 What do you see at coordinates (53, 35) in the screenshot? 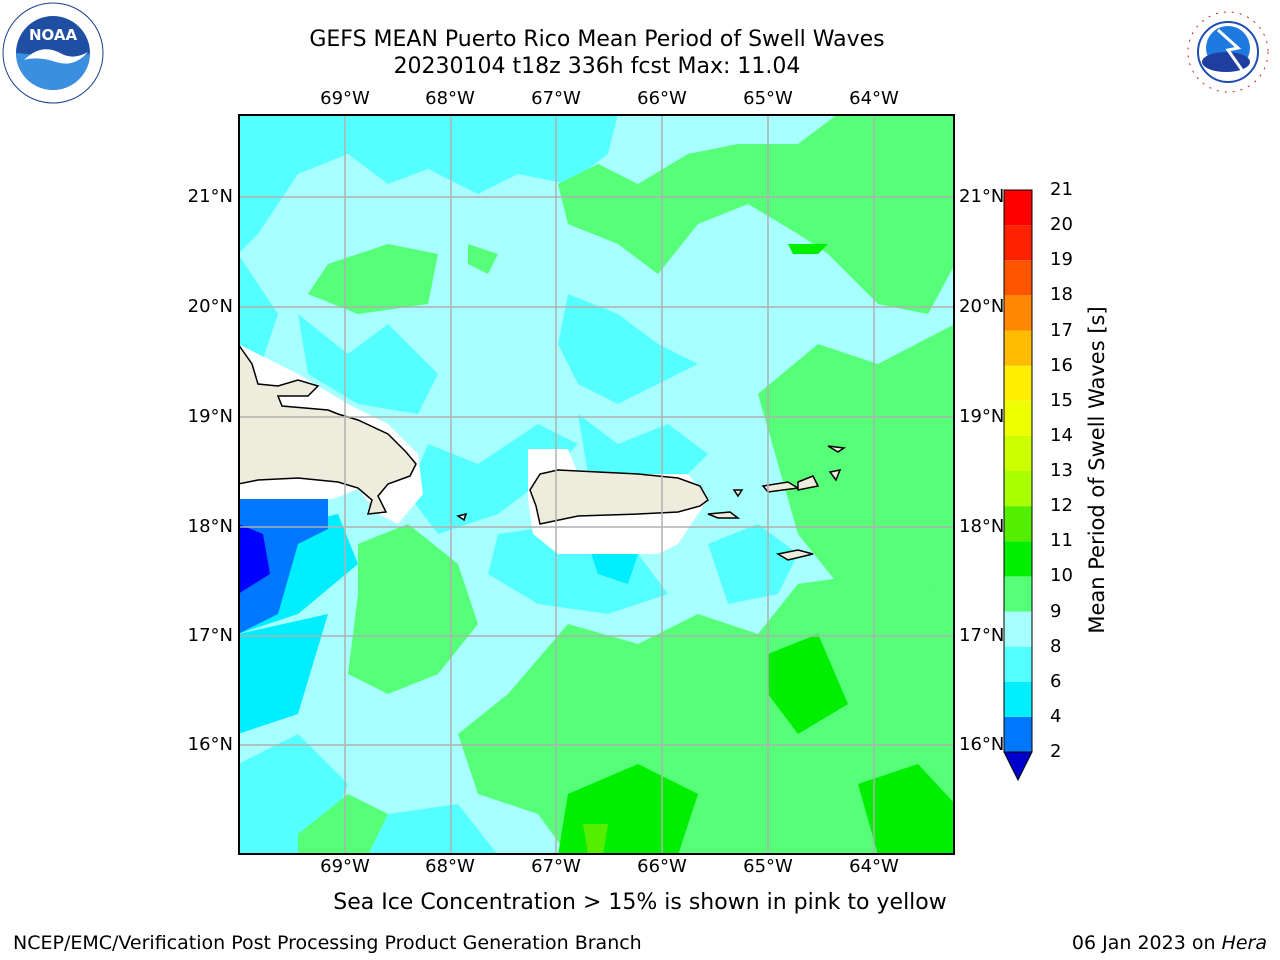
I see `noaa-logo-text: NOAA` at bounding box center [53, 35].